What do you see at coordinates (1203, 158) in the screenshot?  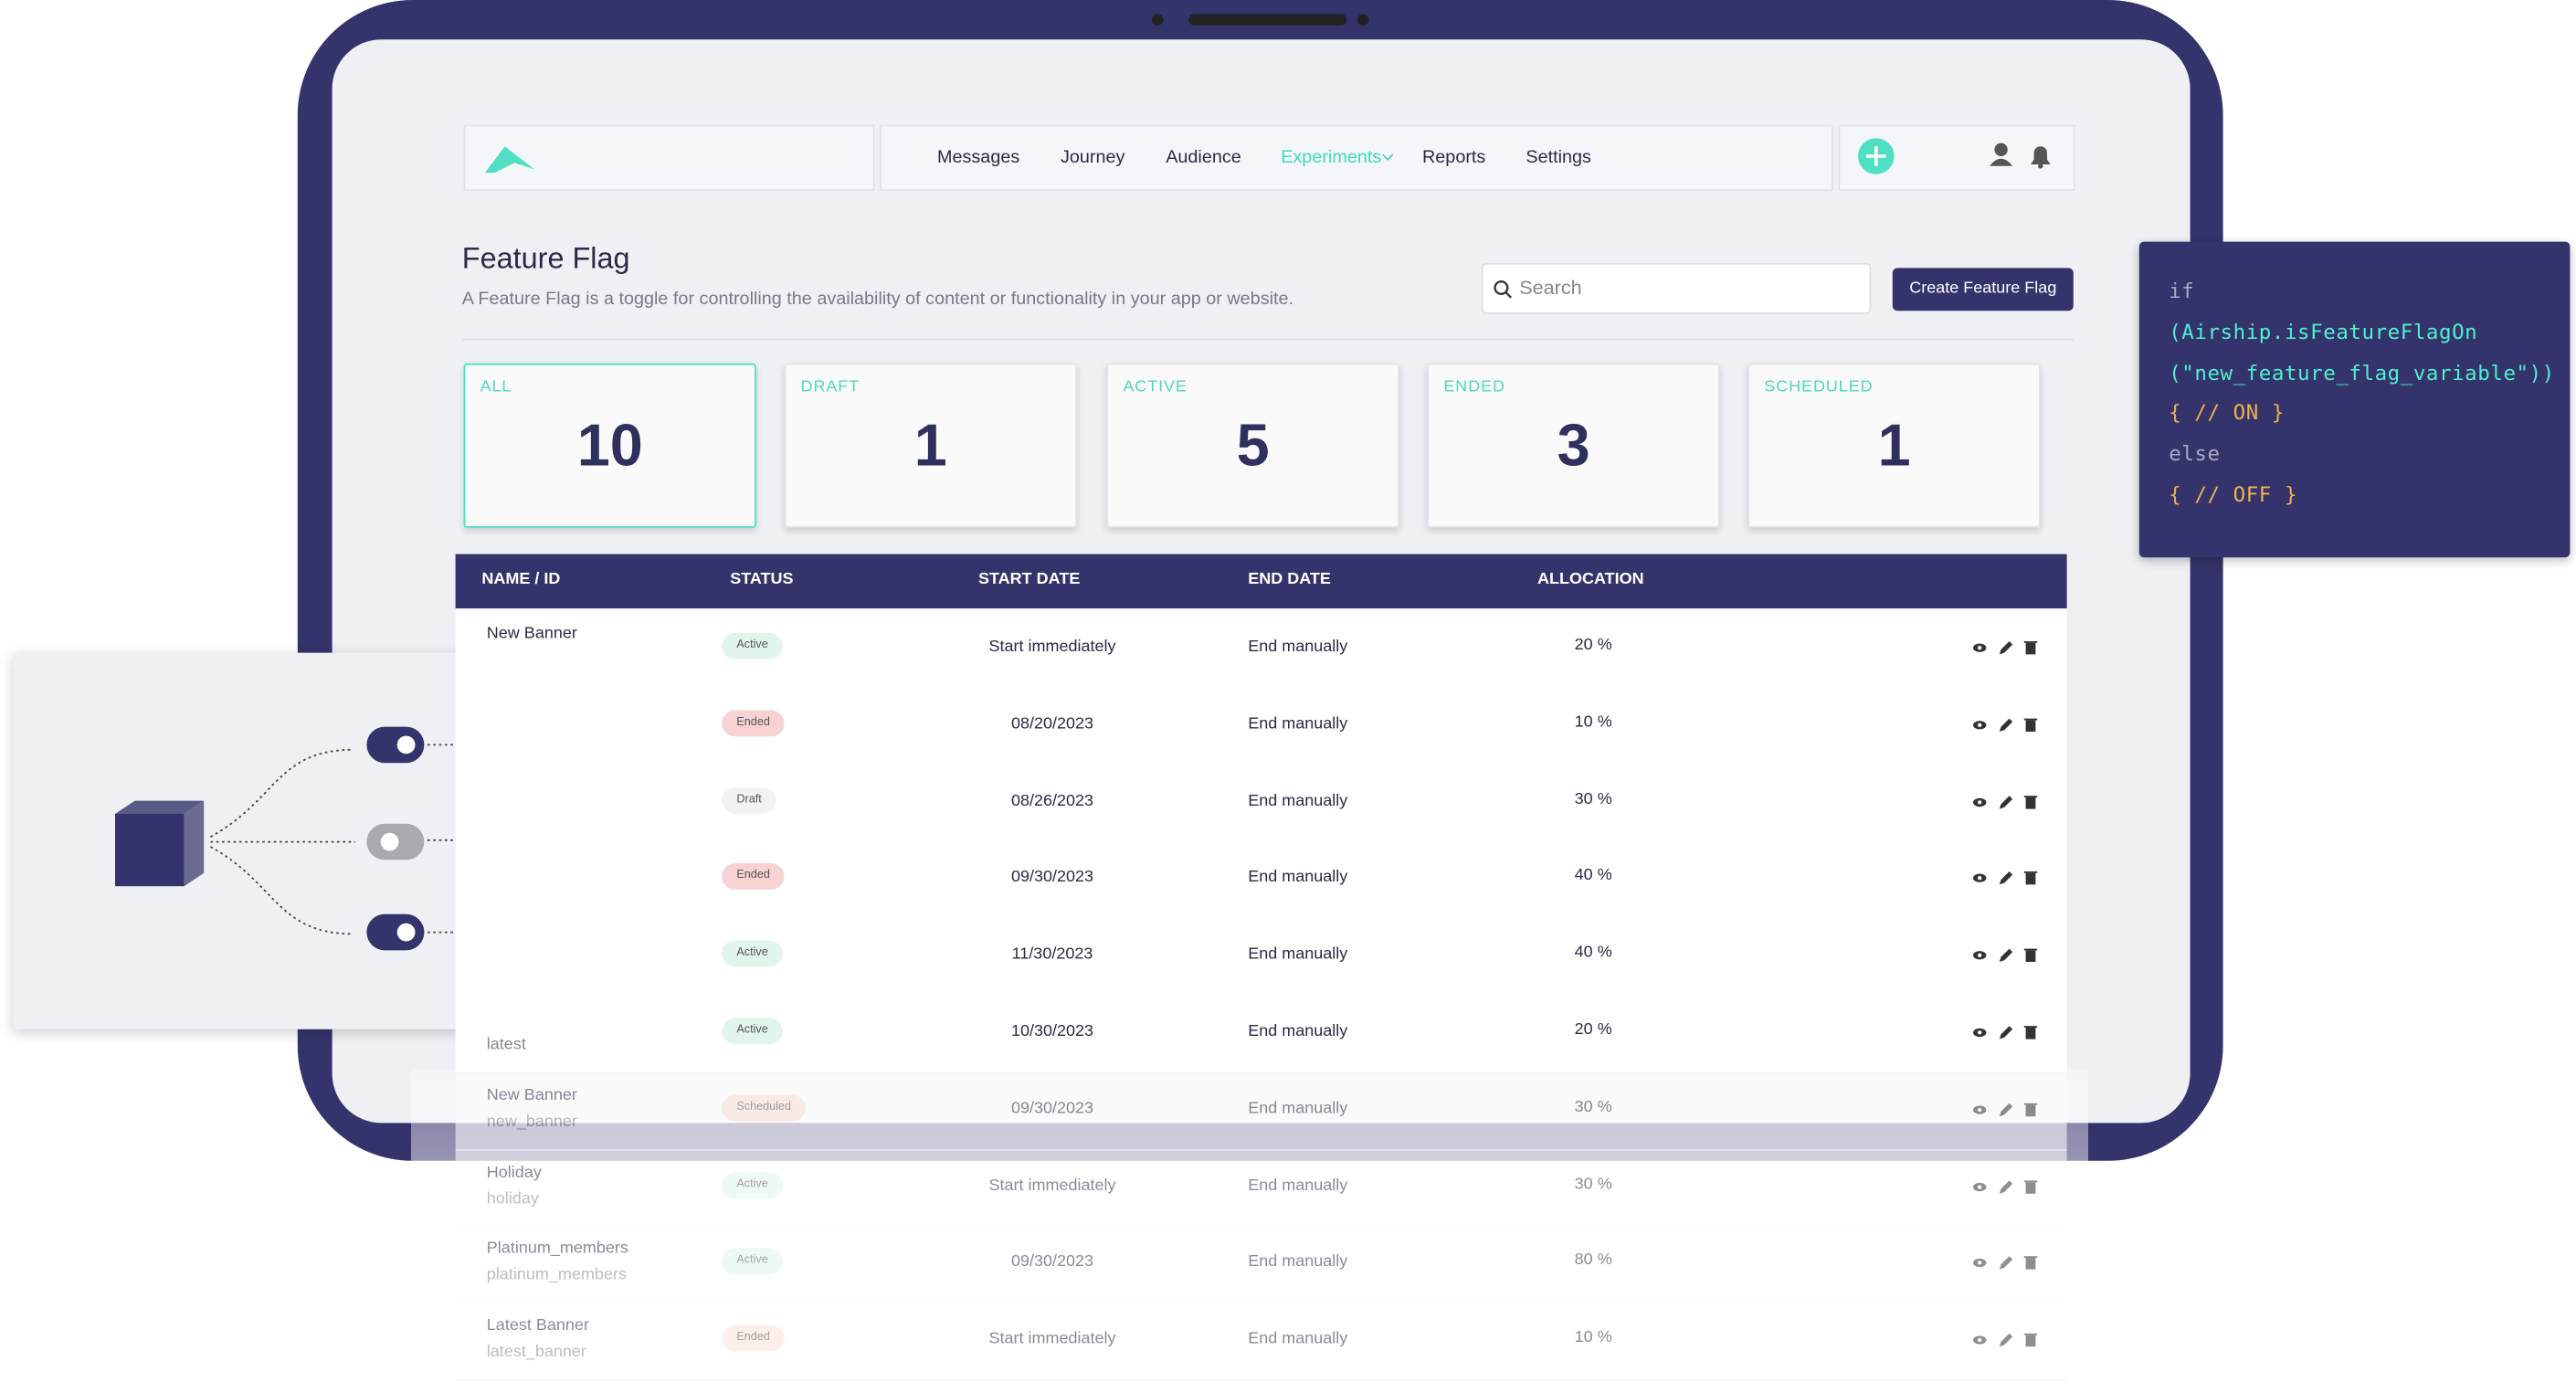 I see `nav-item: Audience` at bounding box center [1203, 158].